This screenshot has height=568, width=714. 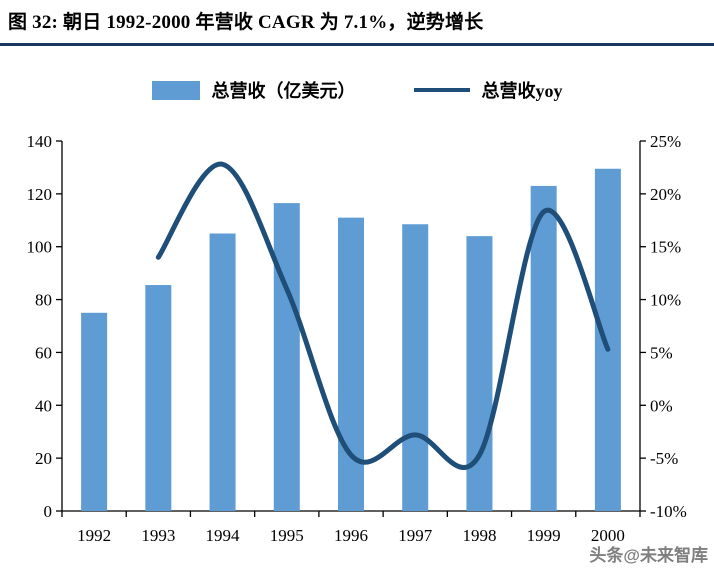 What do you see at coordinates (665, 194) in the screenshot?
I see `right-axis-label: 20%` at bounding box center [665, 194].